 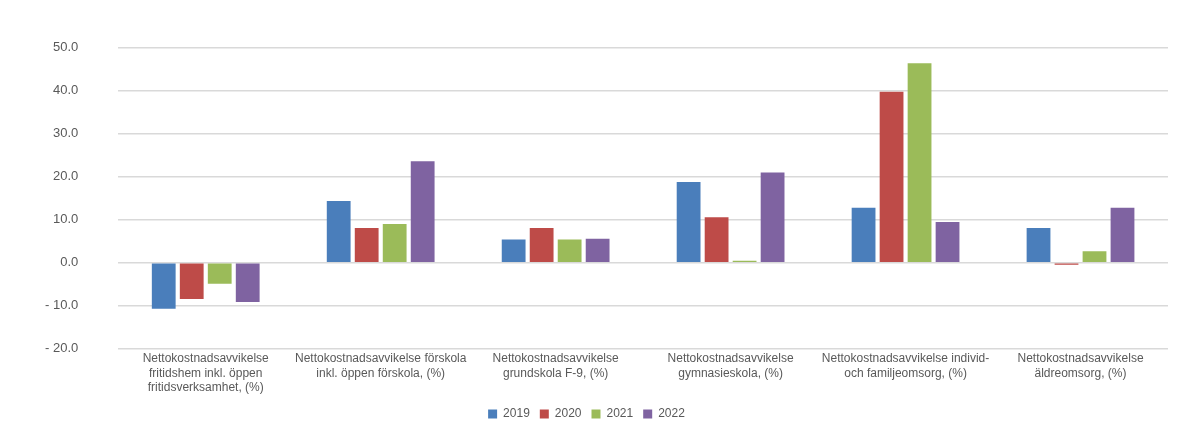 What do you see at coordinates (65, 133) in the screenshot?
I see `y-tick-label: 30.0` at bounding box center [65, 133].